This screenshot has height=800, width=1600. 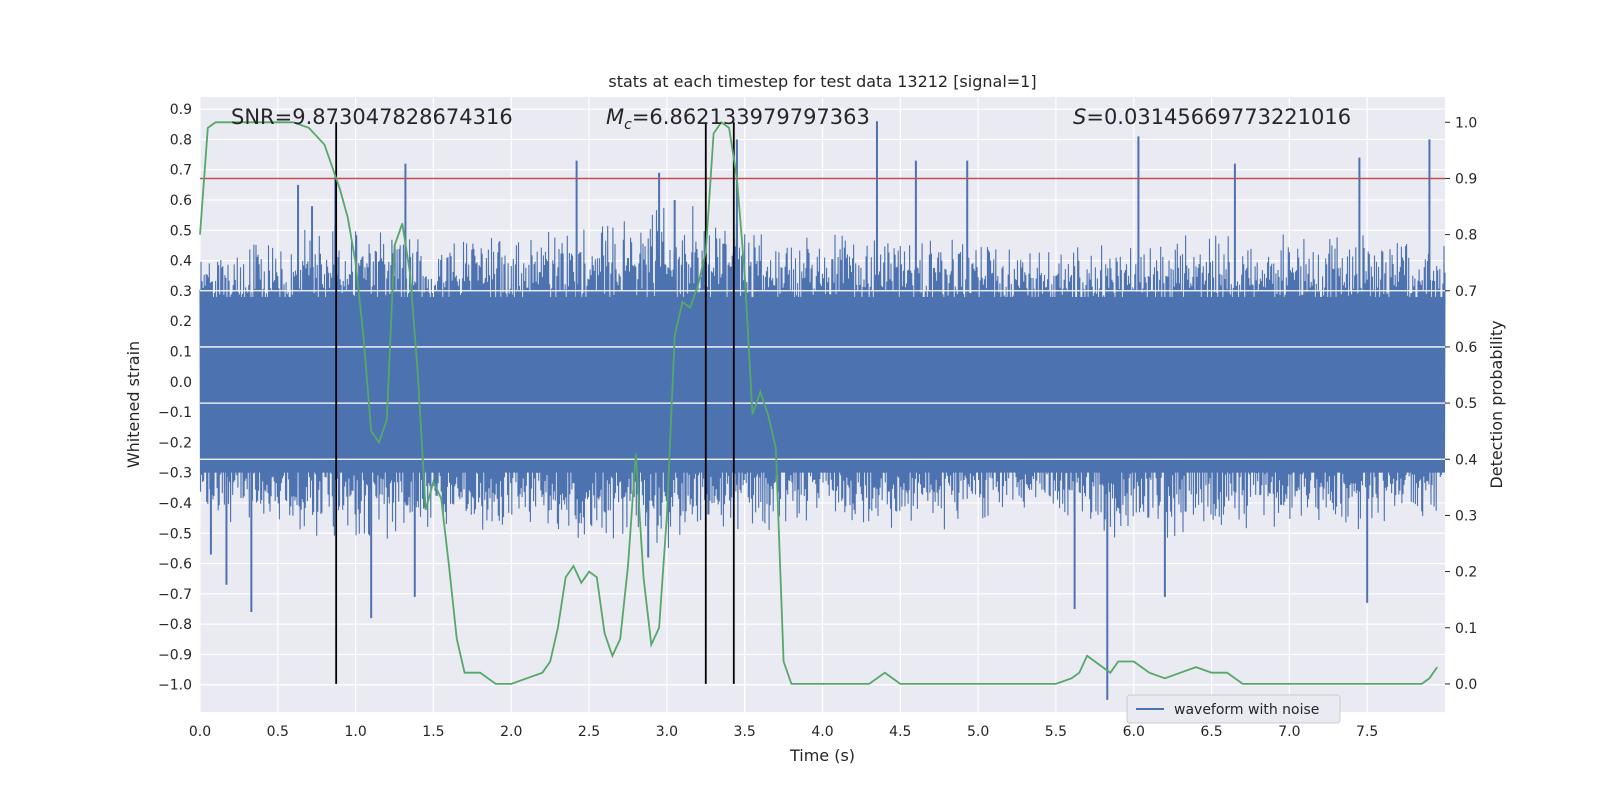 What do you see at coordinates (1496, 404) in the screenshot?
I see `y-axis-right-label: Detection probability` at bounding box center [1496, 404].